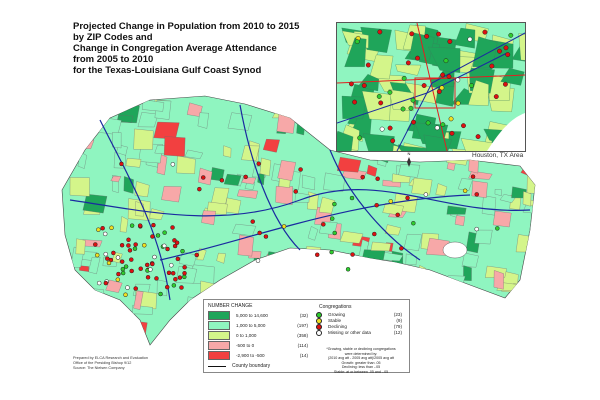 The width and height of the screenshot is (600, 400). Describe the element at coordinates (455, 250) in the screenshot. I see `lake` at that location.